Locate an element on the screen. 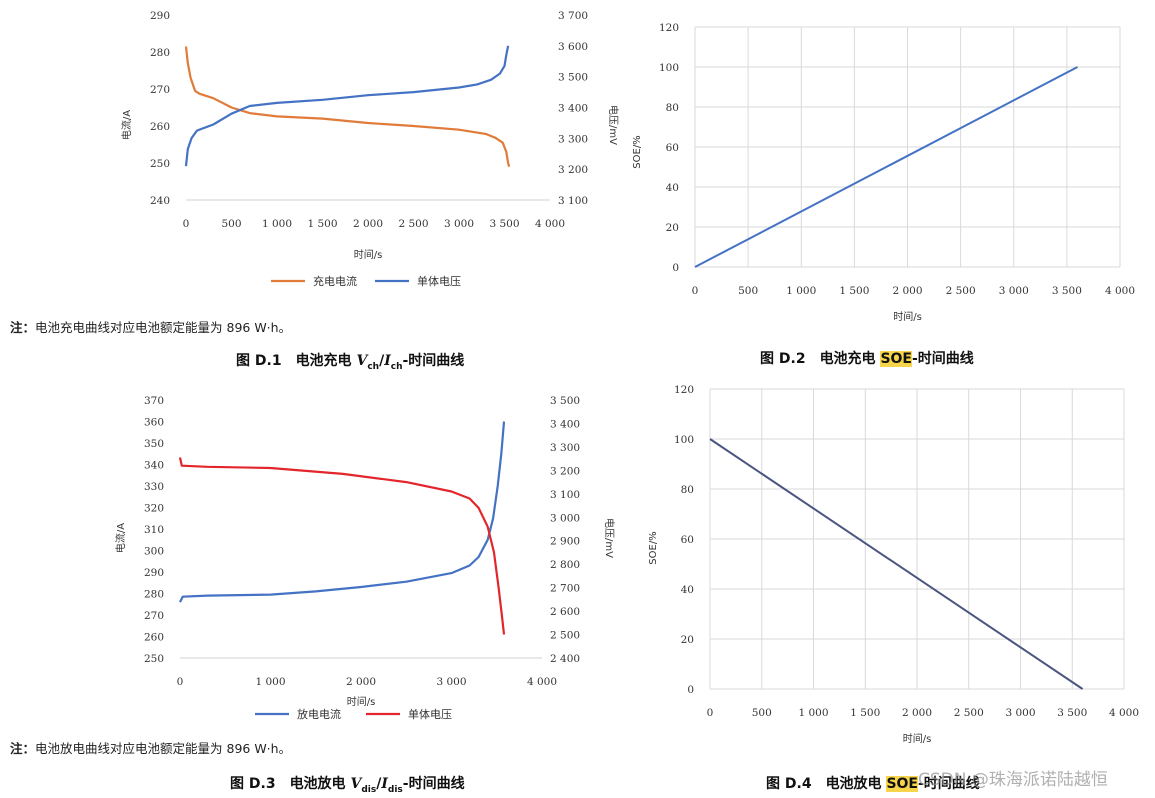  right-y-tick-label: 3 600 is located at coordinates (573, 47).